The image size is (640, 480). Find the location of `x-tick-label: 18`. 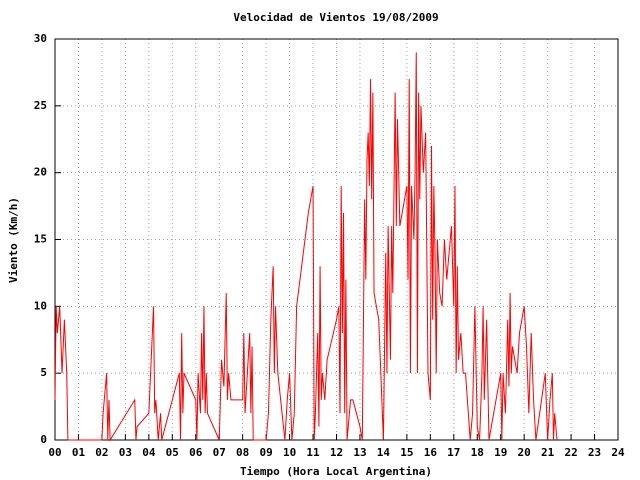

x-tick-label: 18 is located at coordinates (477, 452).